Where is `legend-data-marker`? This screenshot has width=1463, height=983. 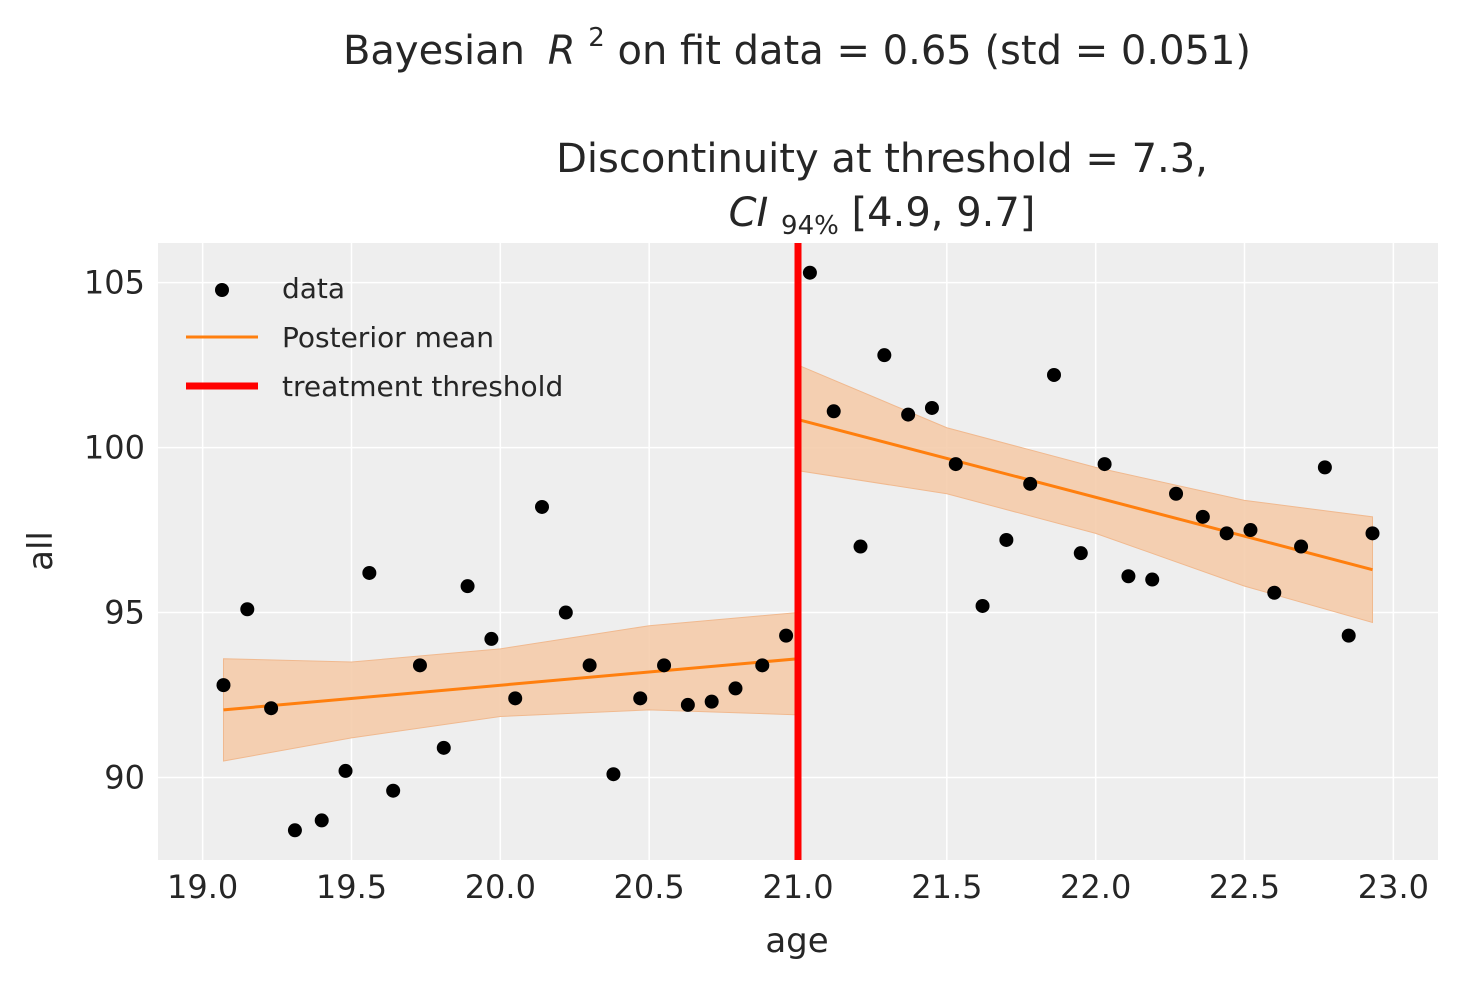
legend-data-marker is located at coordinates (222, 290).